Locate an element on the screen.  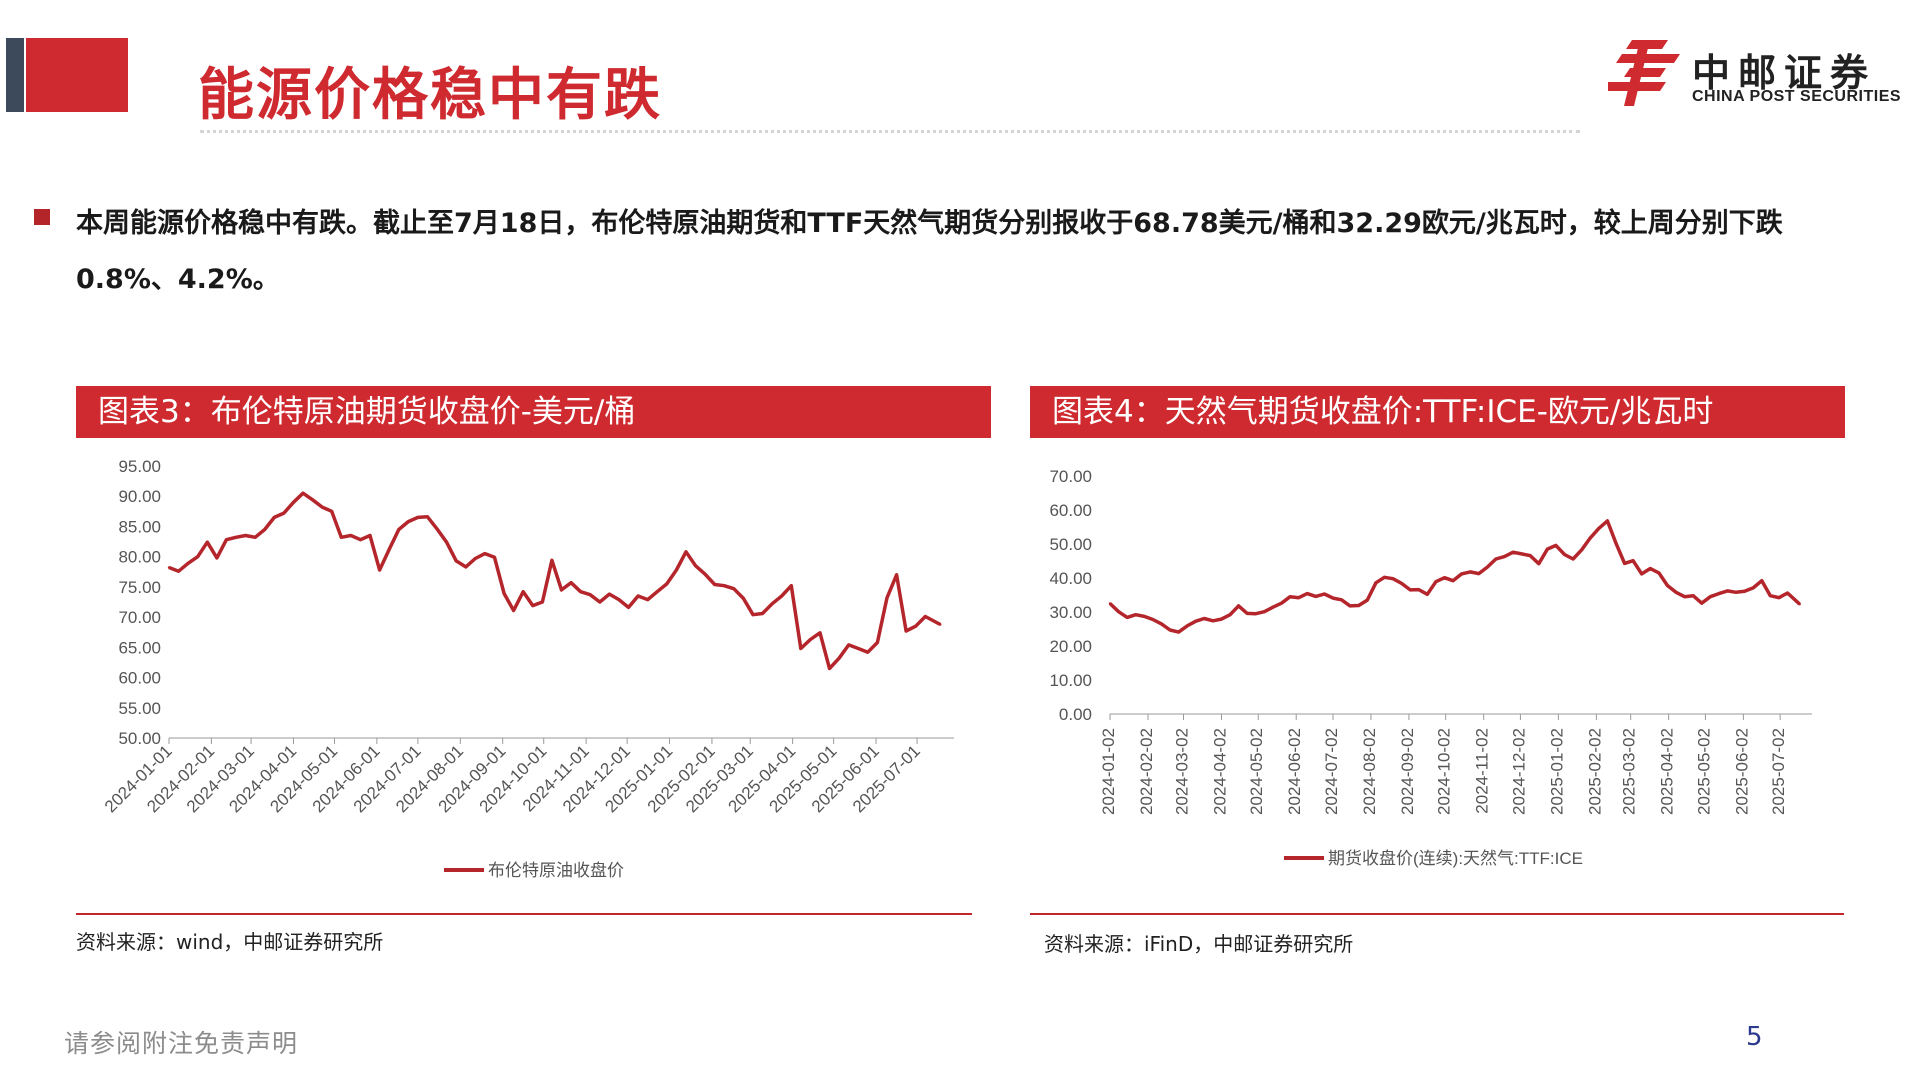
y-tick-label: 60.00 is located at coordinates (1070, 510).